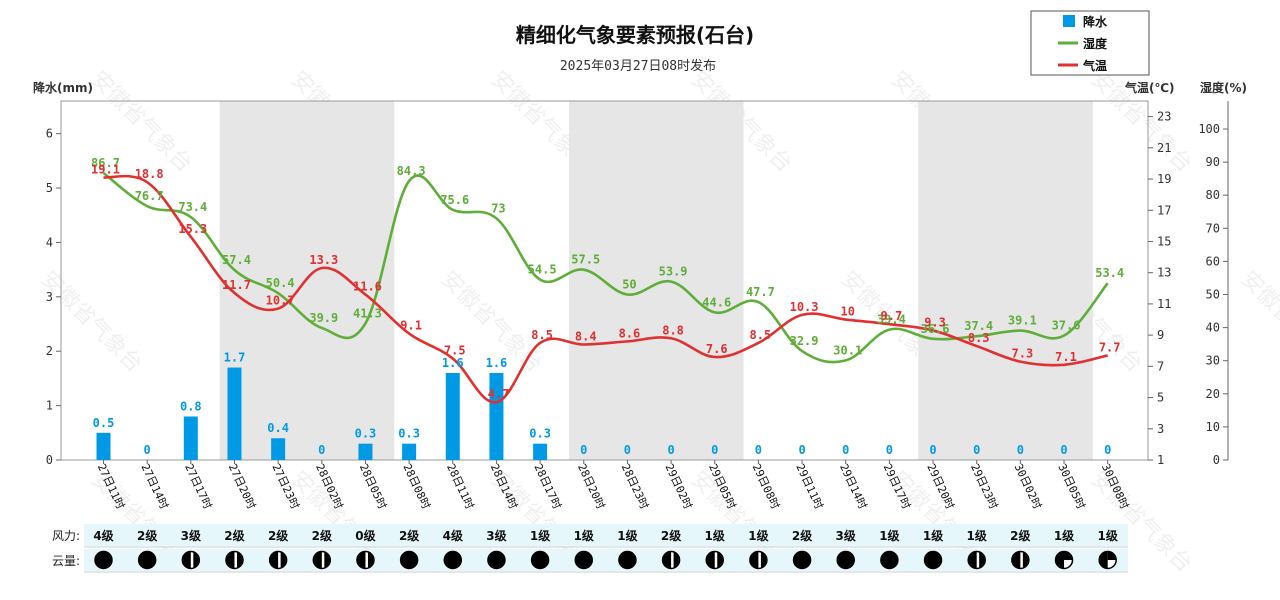 The height and width of the screenshot is (600, 1280). I want to click on yhum-tick-label: 40, so click(1213, 328).